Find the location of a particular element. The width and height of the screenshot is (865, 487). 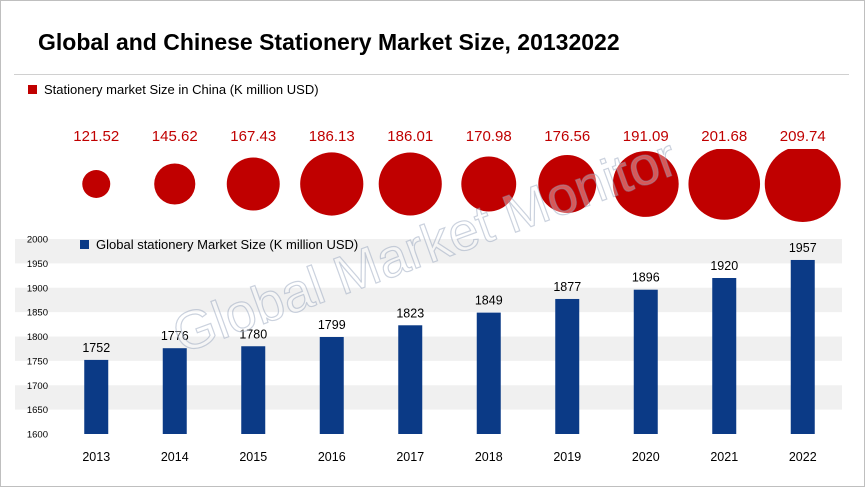

bubble-data-label: 170.98 is located at coordinates (489, 136).